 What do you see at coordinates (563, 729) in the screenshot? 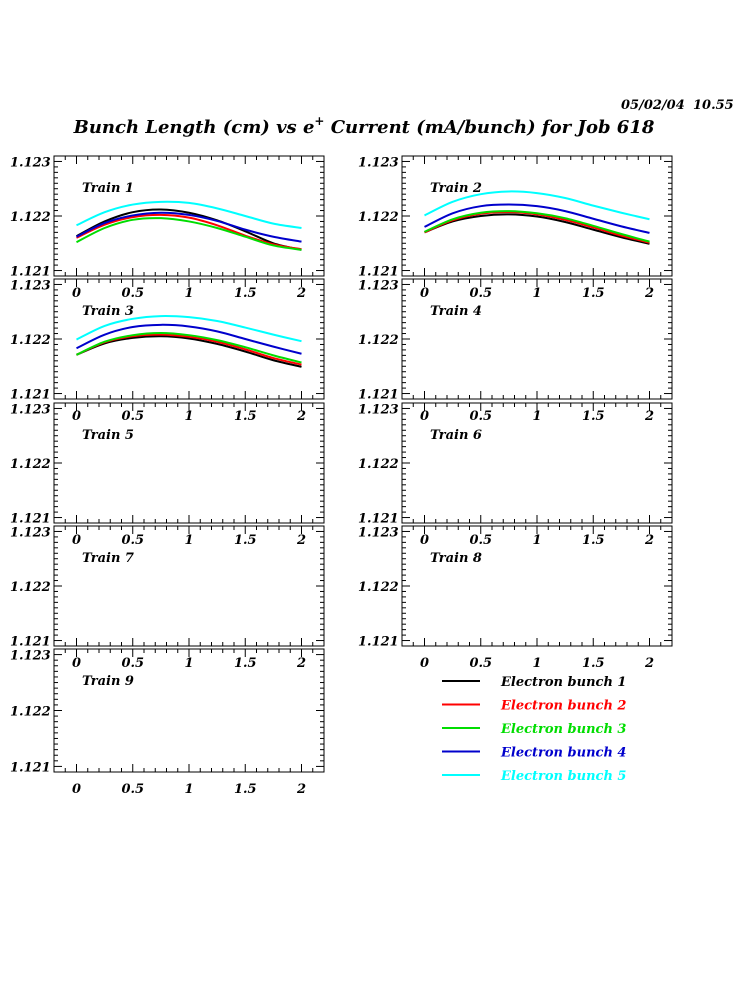
I see `legend-label: Electron bunch 3` at bounding box center [563, 729].